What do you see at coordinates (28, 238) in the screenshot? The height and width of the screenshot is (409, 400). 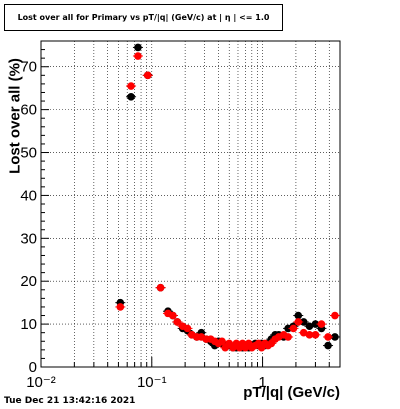 I see `y-tick-label: 30` at bounding box center [28, 238].